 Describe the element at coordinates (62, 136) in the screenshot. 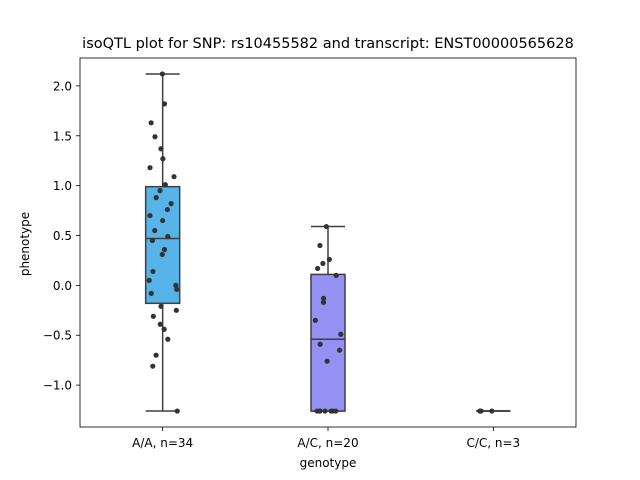

I see `y-tick-label: 1.5` at that location.